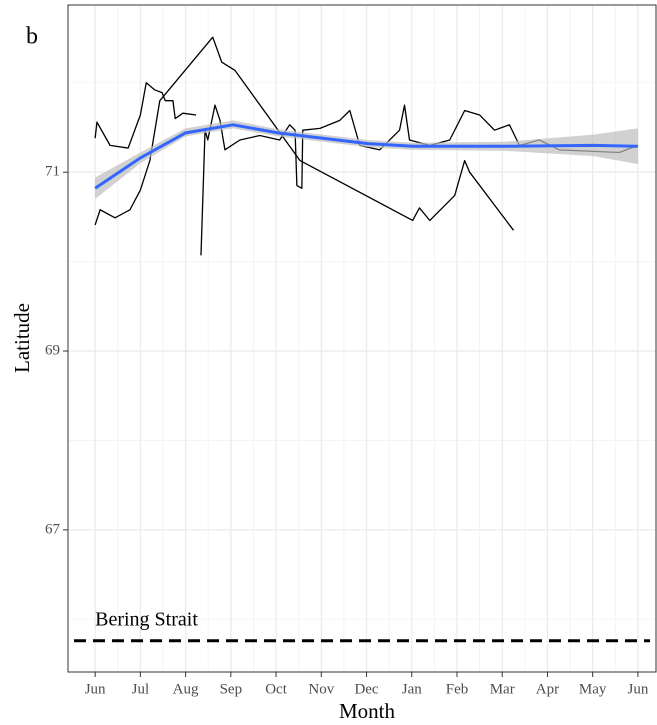 The image size is (657, 725). What do you see at coordinates (366, 689) in the screenshot?
I see `x-tick-label: Dec` at bounding box center [366, 689].